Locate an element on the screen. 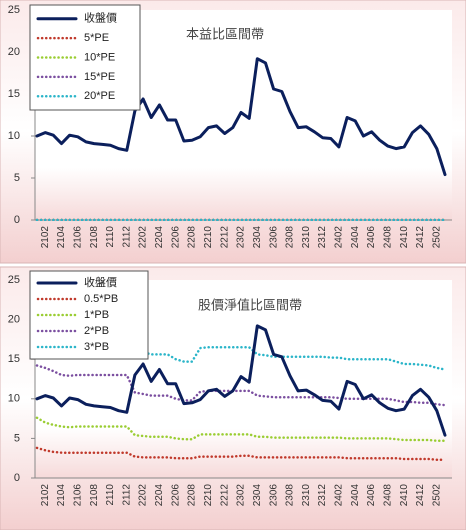 Image resolution: width=466 pixels, height=530 pixels. legend-label: 5*PE is located at coordinates (96, 38).